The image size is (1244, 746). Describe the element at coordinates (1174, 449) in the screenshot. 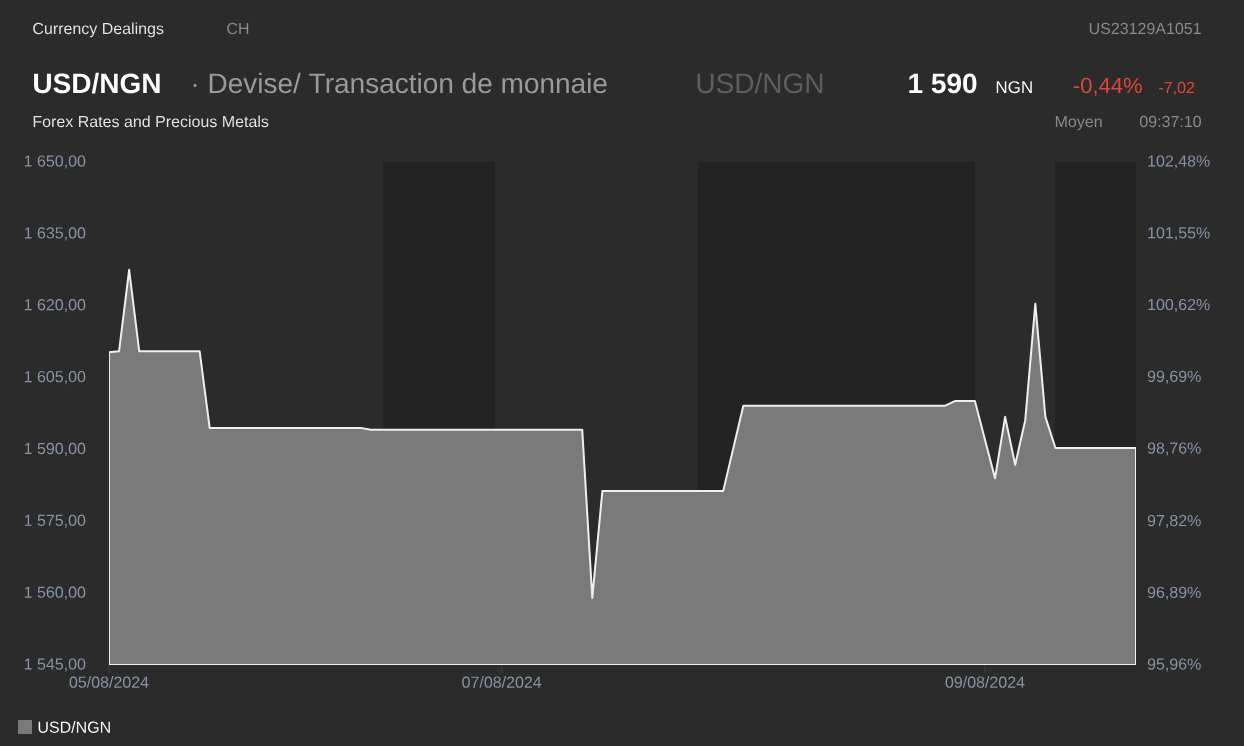

I see `y2-tick-label: 98,76%` at that location.